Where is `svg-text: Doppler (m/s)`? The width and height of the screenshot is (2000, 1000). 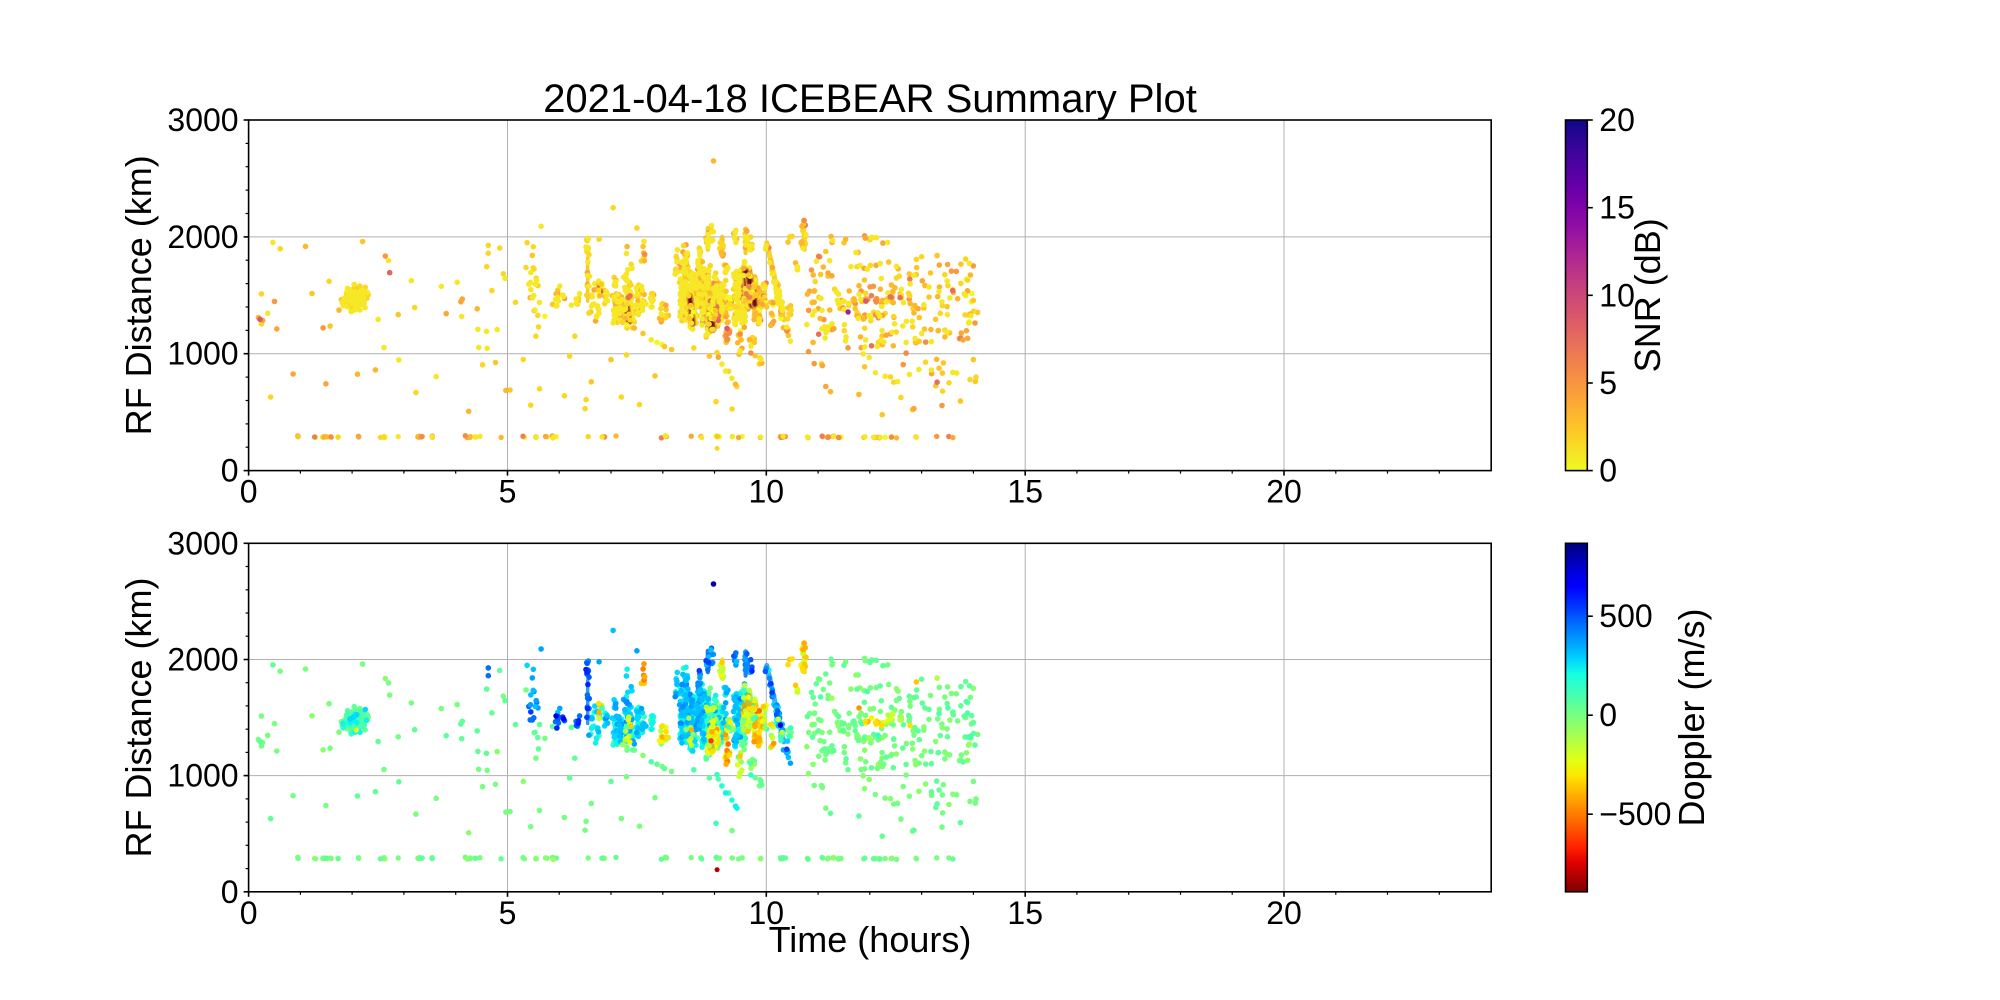
svg-text: Doppler (m/s) is located at coordinates (1691, 717).